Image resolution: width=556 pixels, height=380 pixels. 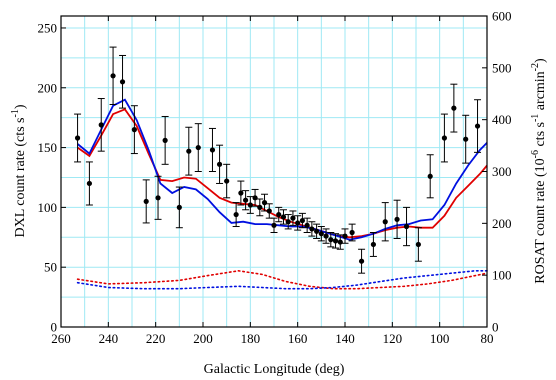 What do you see at coordinates (487, 338) in the screenshot?
I see `x-tick-label: 80` at bounding box center [487, 338].